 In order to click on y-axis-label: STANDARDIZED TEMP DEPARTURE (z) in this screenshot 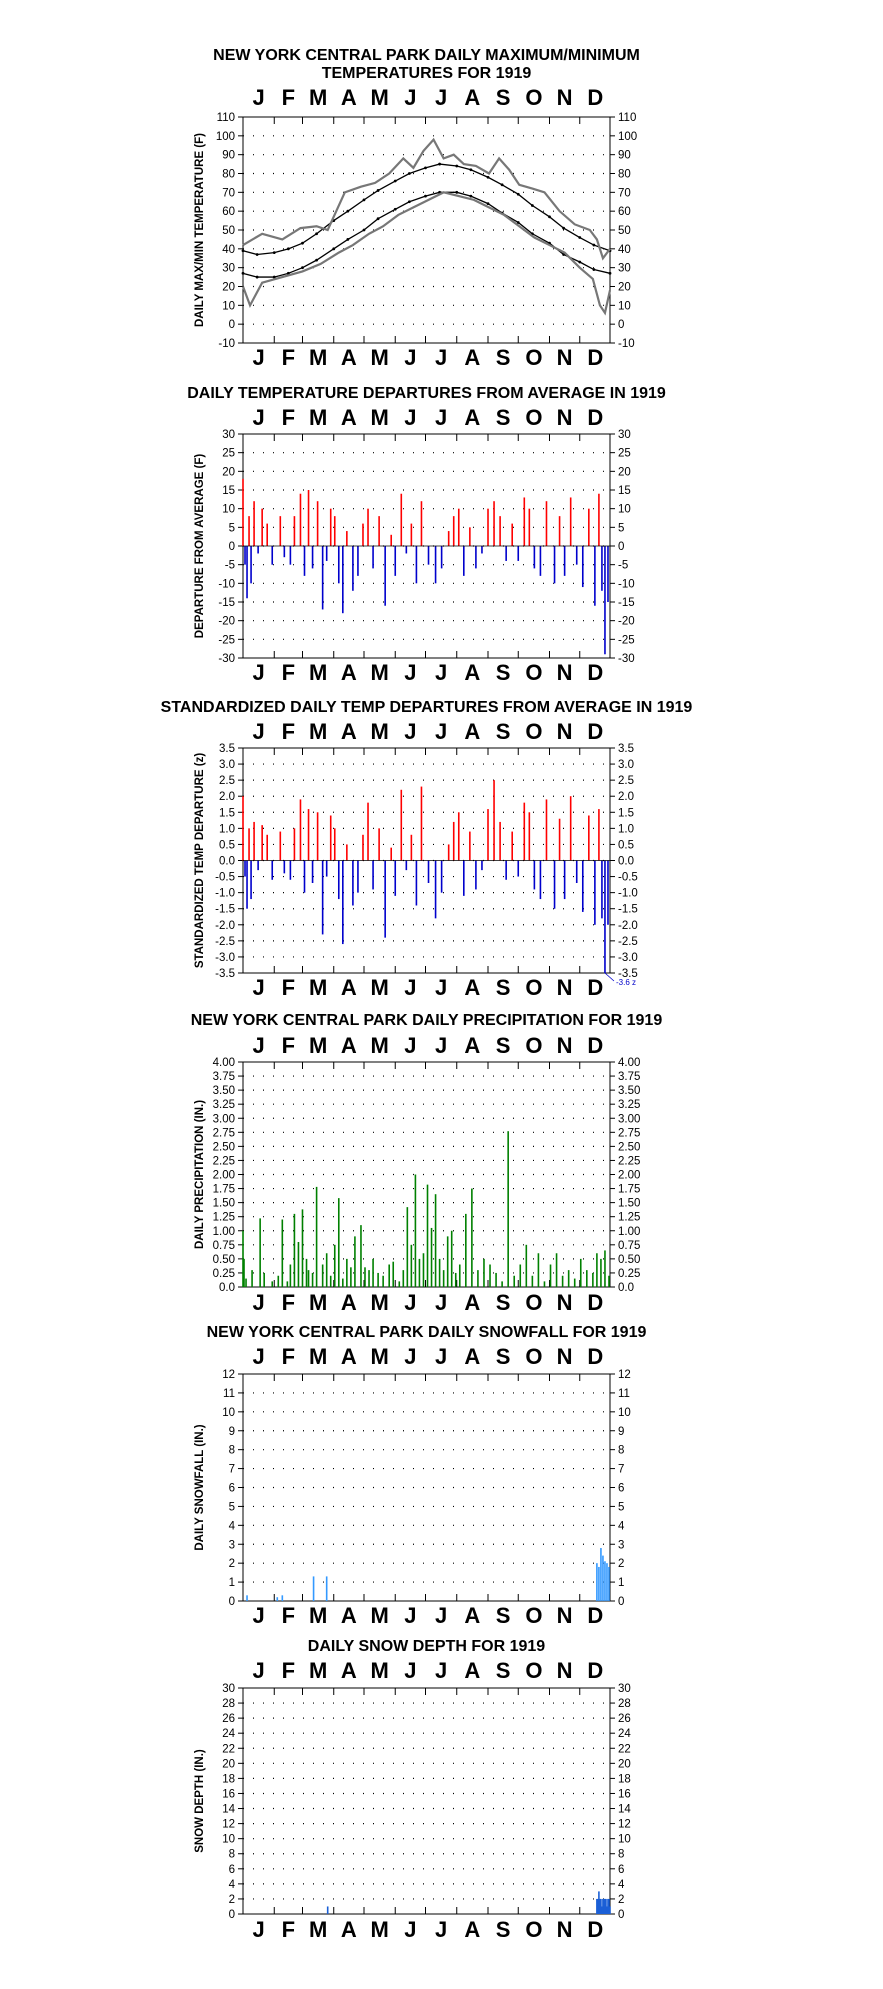, I will do `click(200, 860)`.